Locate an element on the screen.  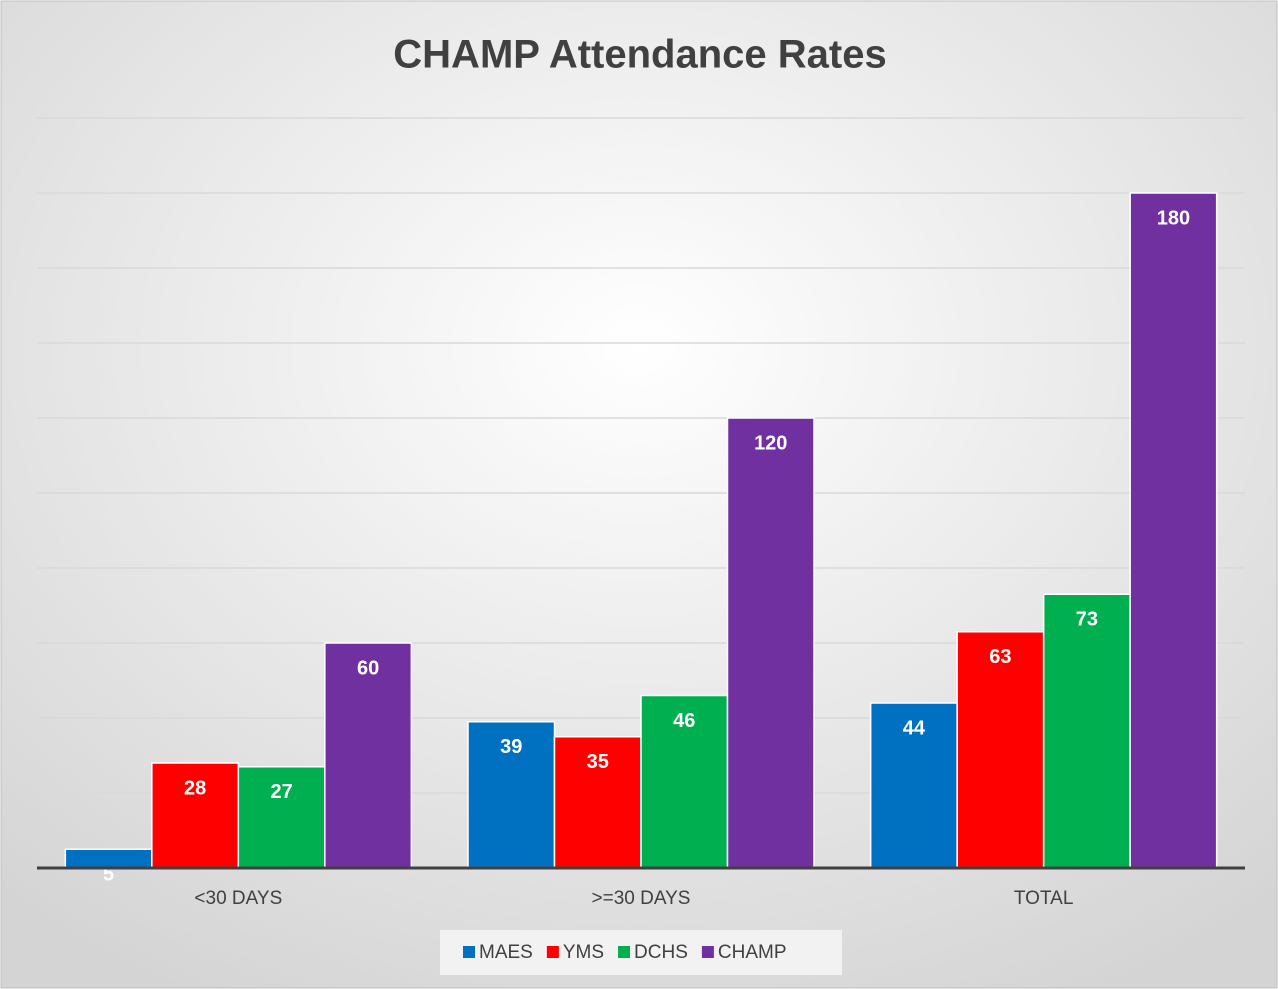
data-label: 120 is located at coordinates (770, 443).